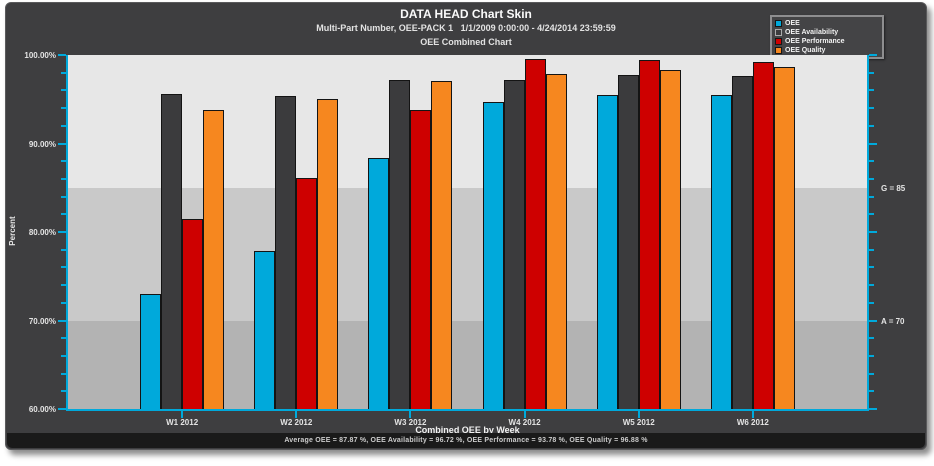  Describe the element at coordinates (286, 252) in the screenshot. I see `bar-oee-availability-w2-2012` at that location.